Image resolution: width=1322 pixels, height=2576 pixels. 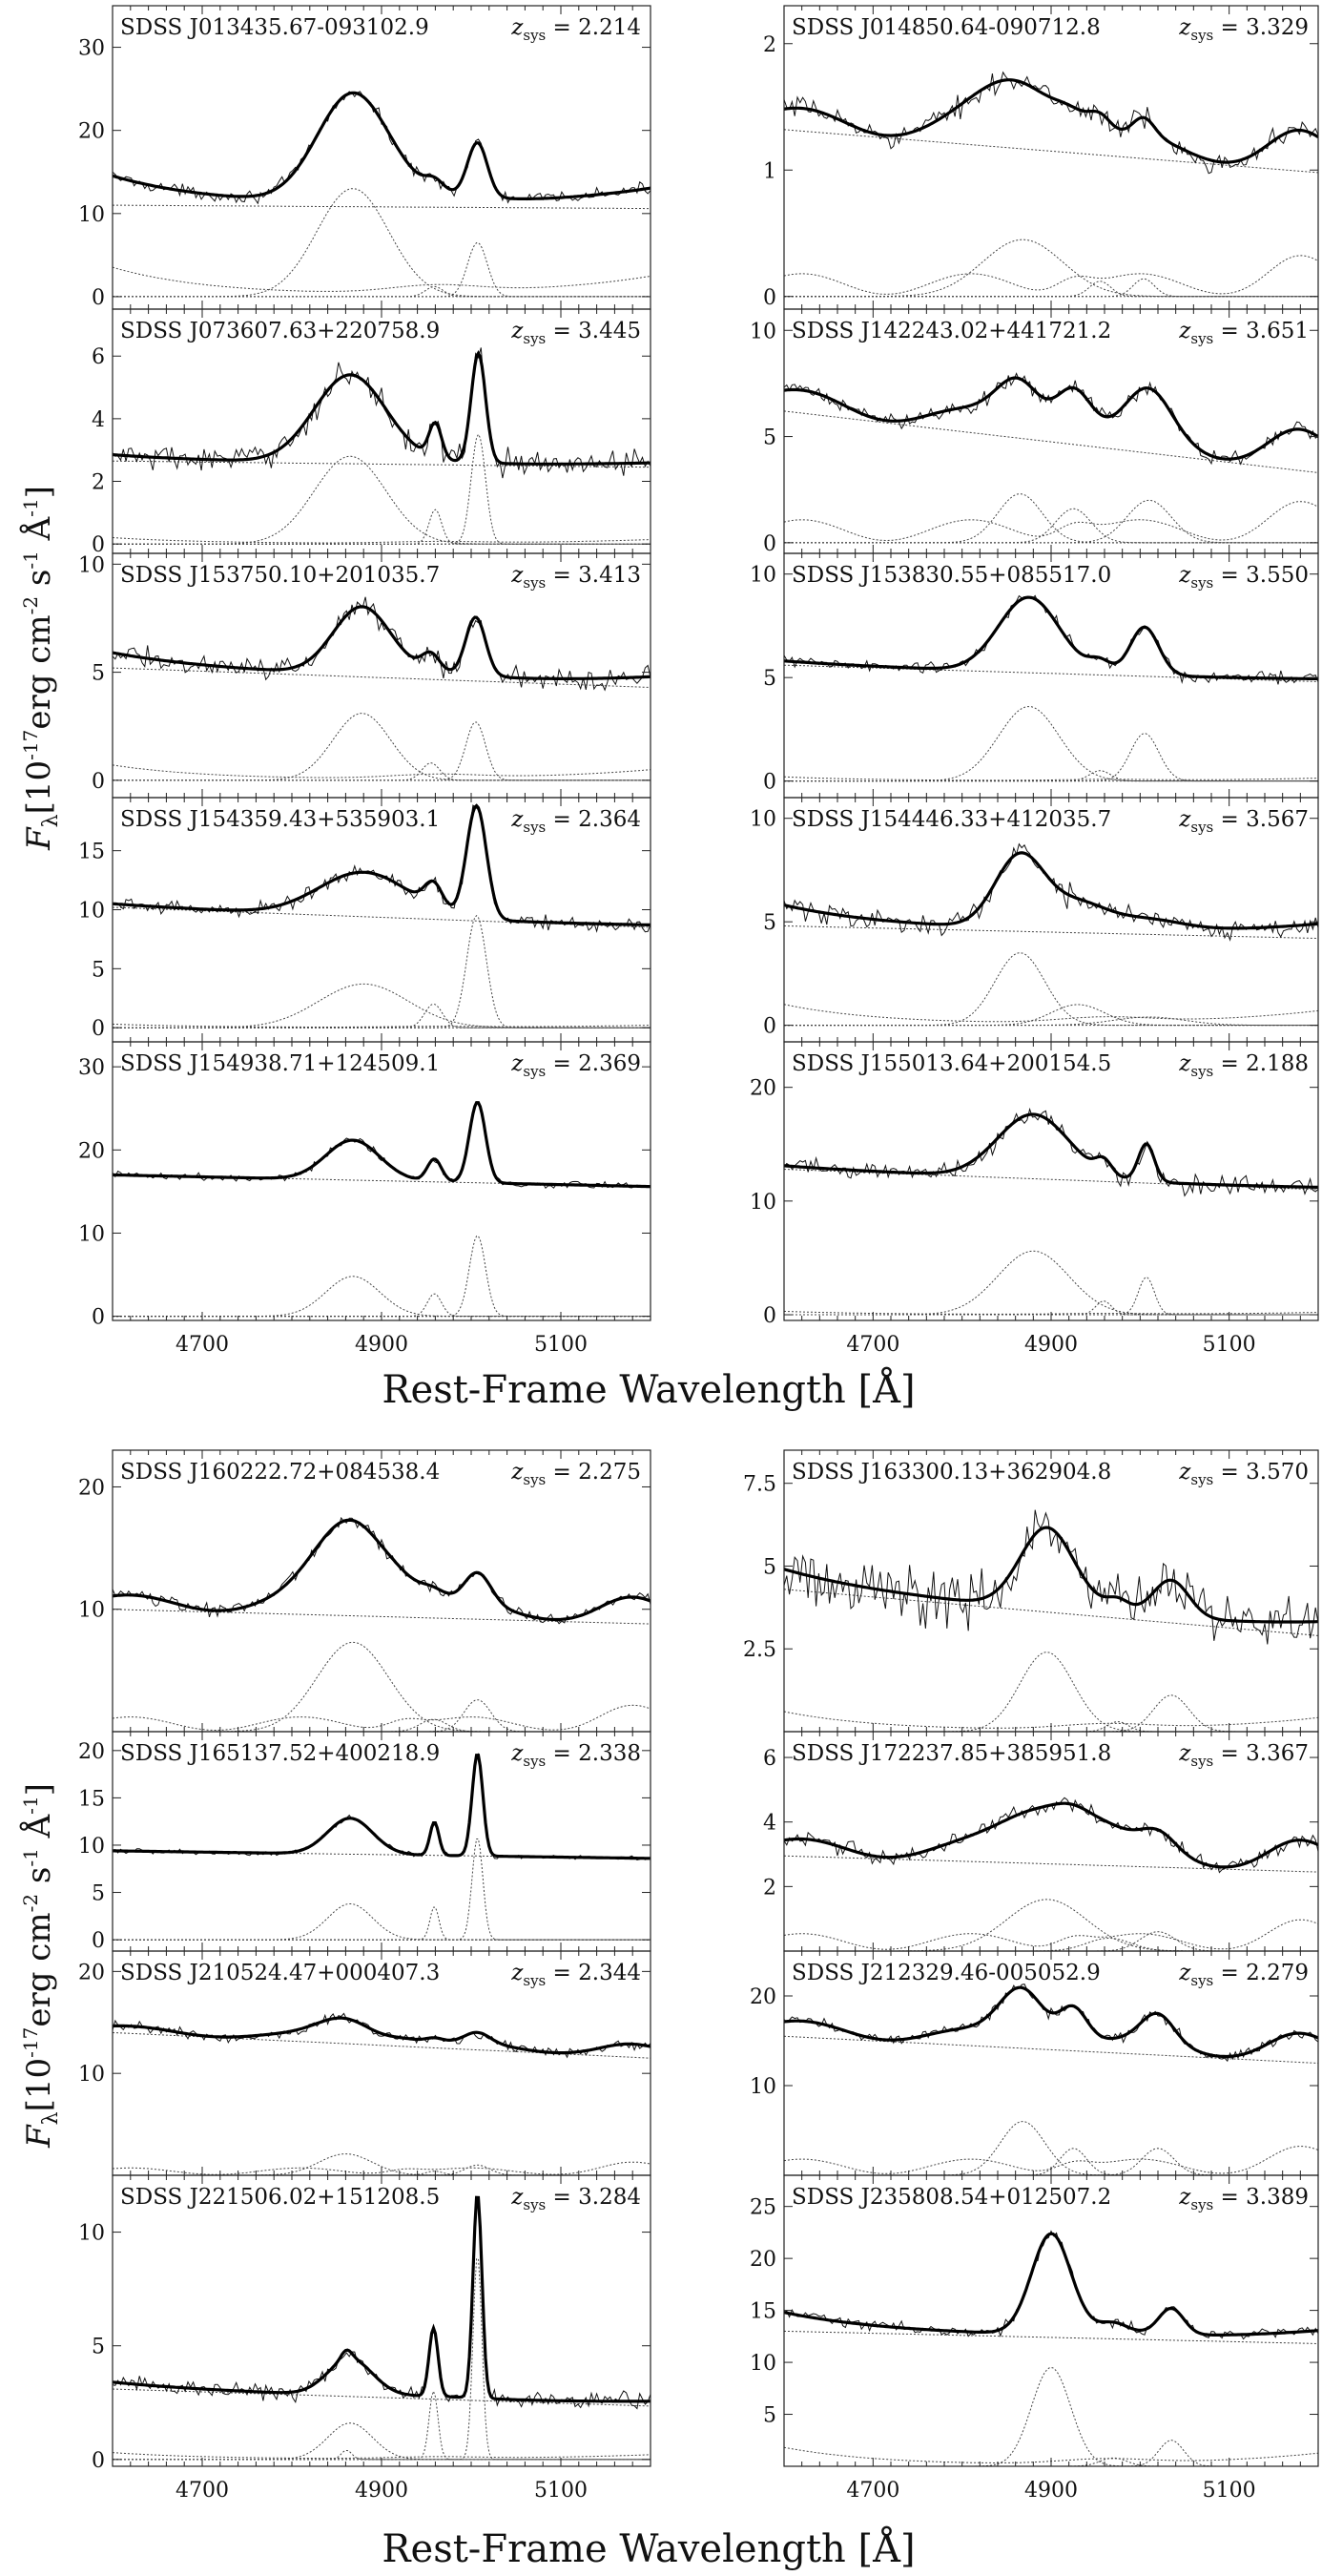 I want to click on spectrum-panel: 0 2 4 6 SDSS J073607.63+220758.9 zsys = 3.445, so click(x=371, y=432).